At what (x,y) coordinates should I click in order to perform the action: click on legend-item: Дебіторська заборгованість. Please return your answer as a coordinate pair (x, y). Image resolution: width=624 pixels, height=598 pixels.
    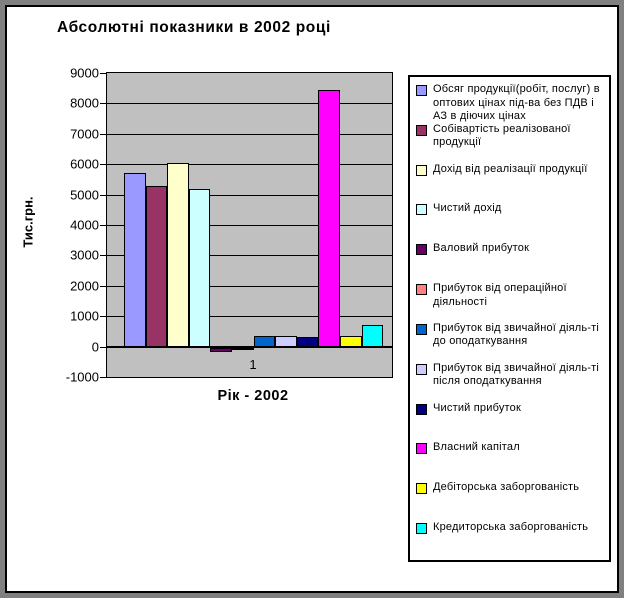
    Looking at the image, I should click on (511, 498).